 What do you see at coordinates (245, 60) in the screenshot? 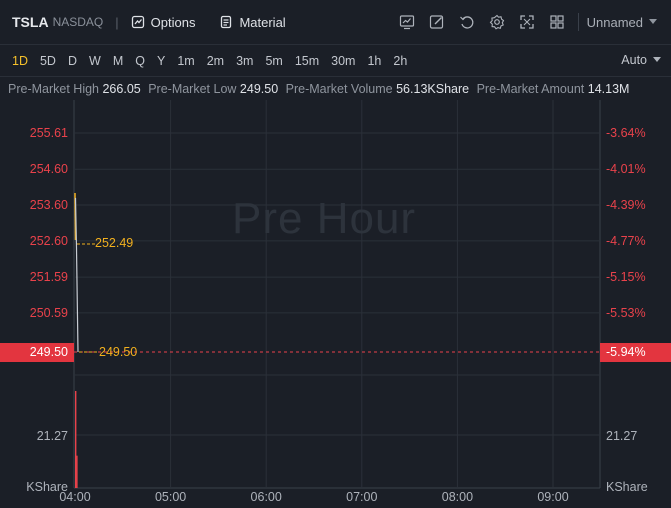
I see `timeframe-3m: 3m` at bounding box center [245, 60].